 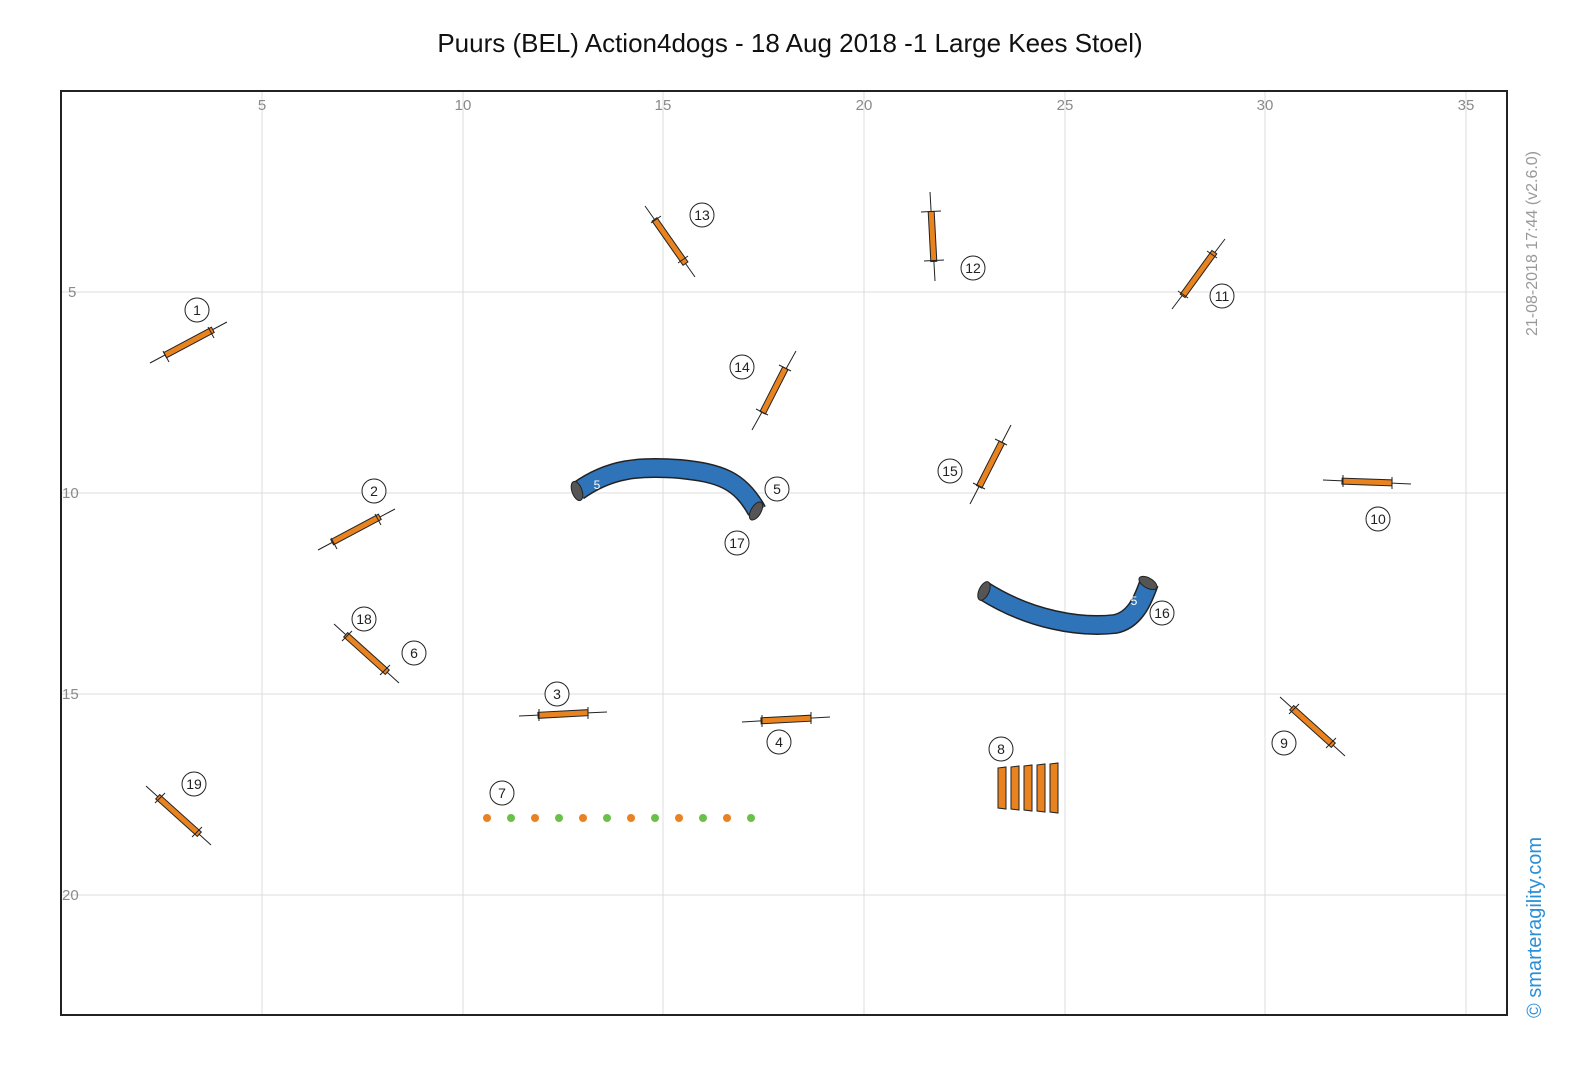 I want to click on svg-text: 16, so click(x=1162, y=613).